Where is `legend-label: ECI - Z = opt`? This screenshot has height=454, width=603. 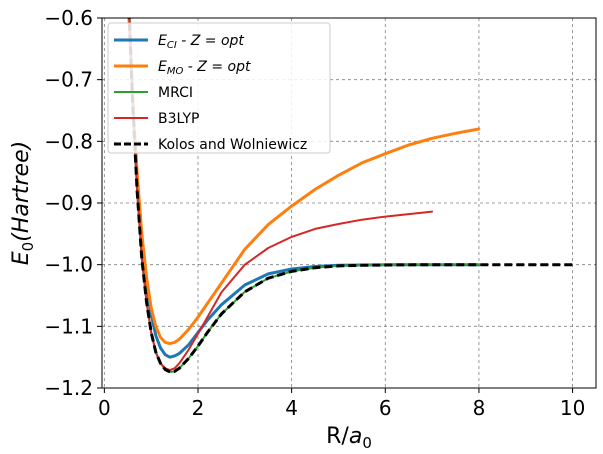
legend-label: ECI - Z = opt is located at coordinates (201, 42).